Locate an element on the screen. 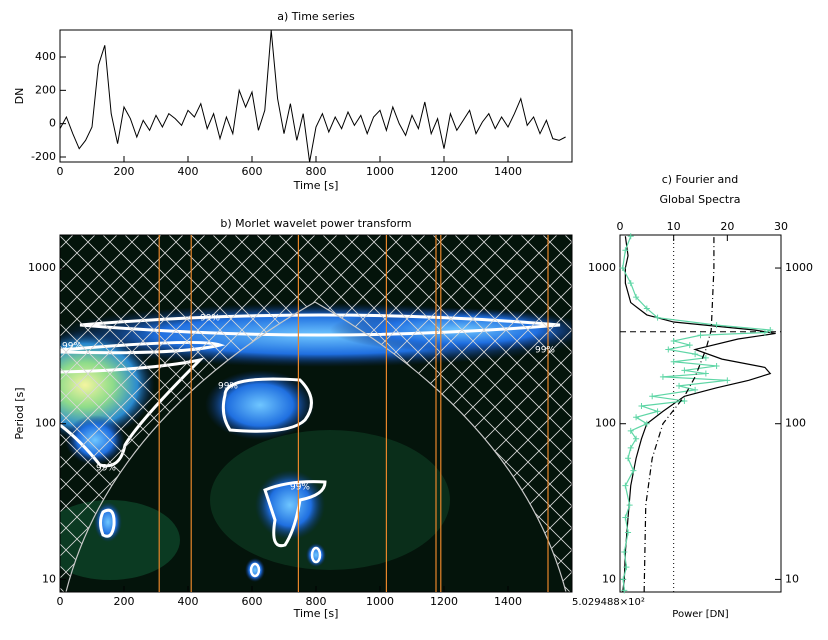 The image size is (828, 640). y-axis-label: DN is located at coordinates (19, 96).